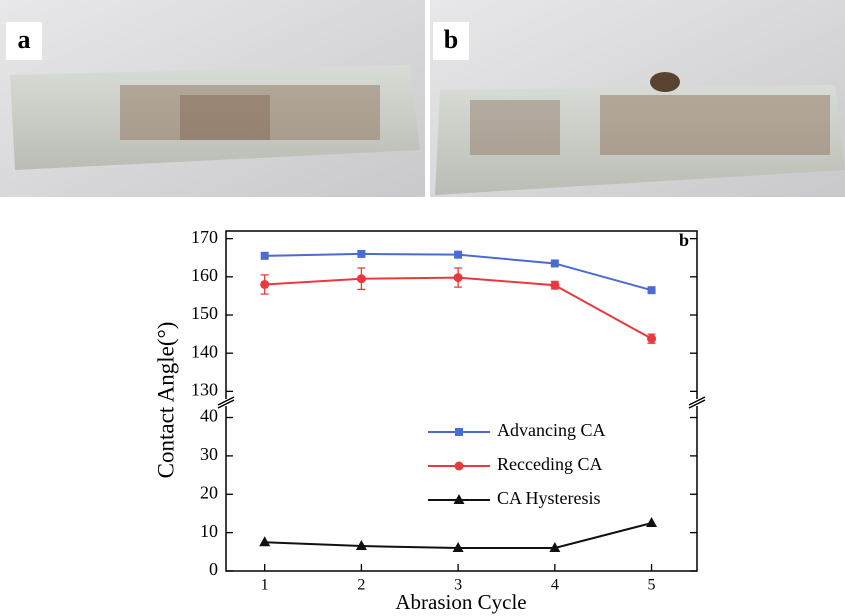 The image size is (845, 616). I want to click on x-tick-label: 4, so click(555, 585).